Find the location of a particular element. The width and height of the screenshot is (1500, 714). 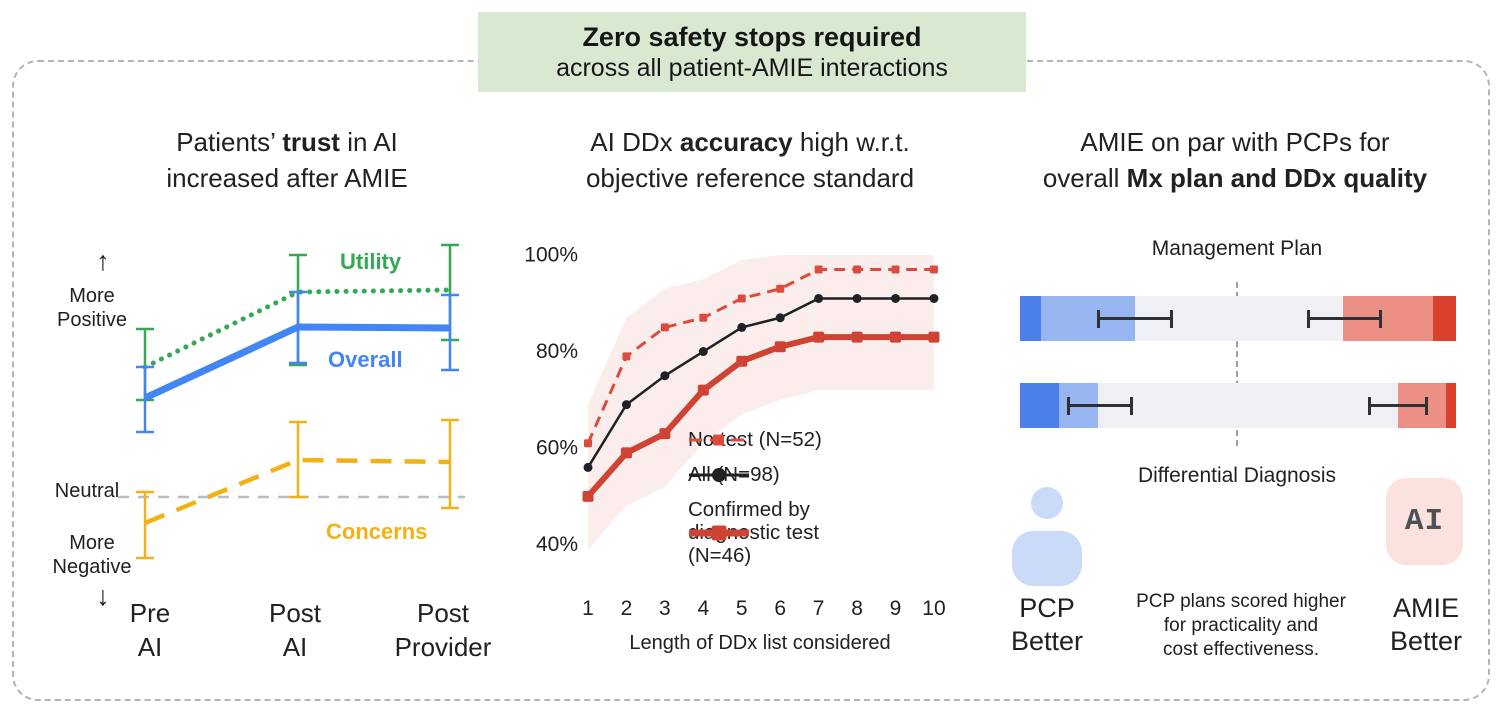

y-axis-label-neutral: Neutral is located at coordinates (87, 491).